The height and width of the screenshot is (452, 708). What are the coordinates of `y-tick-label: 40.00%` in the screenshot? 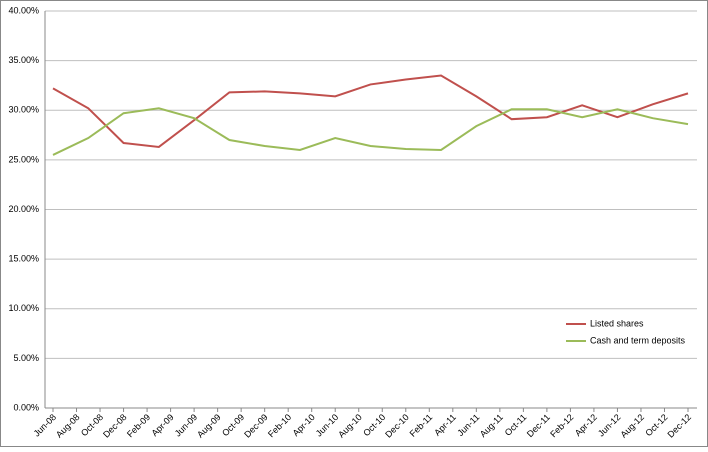 It's located at (23, 10).